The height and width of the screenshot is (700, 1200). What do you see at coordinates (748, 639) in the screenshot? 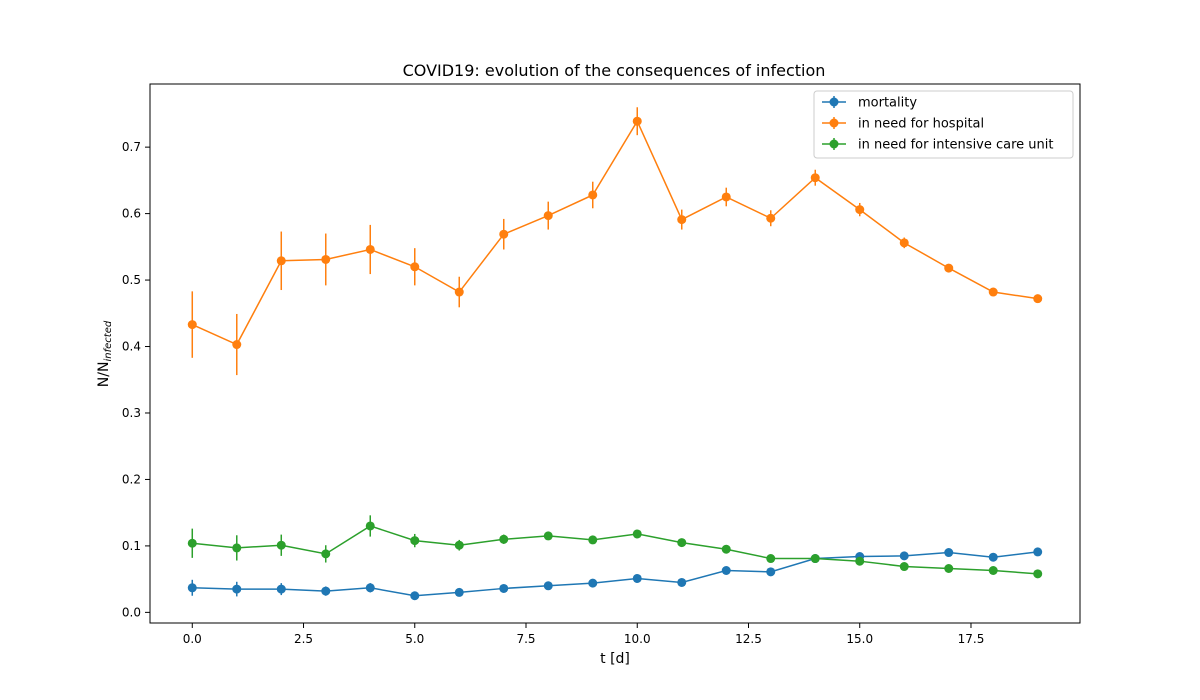
I see `x-tick-label: 12.5` at bounding box center [748, 639].